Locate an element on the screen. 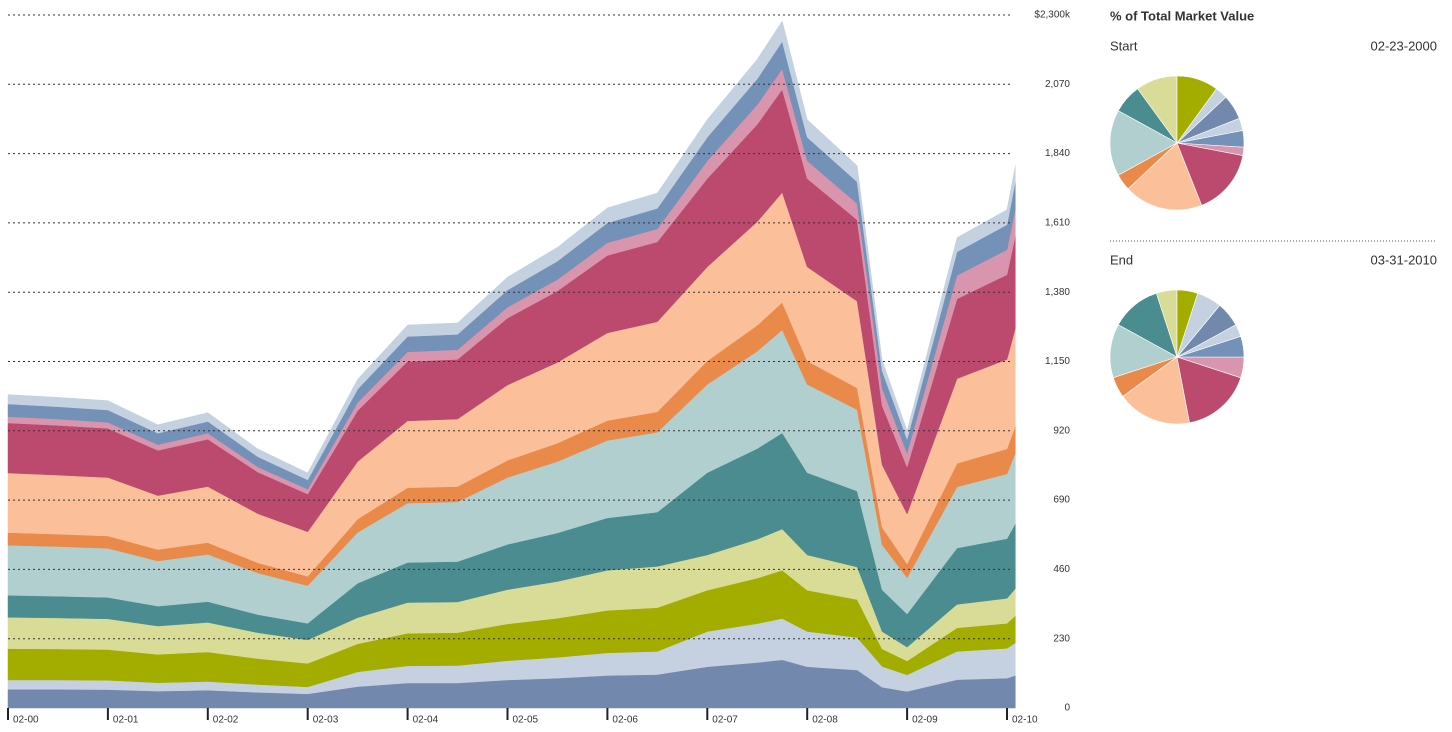 This screenshot has width=1452, height=732. x-tick-label: 02-08 is located at coordinates (825, 720).